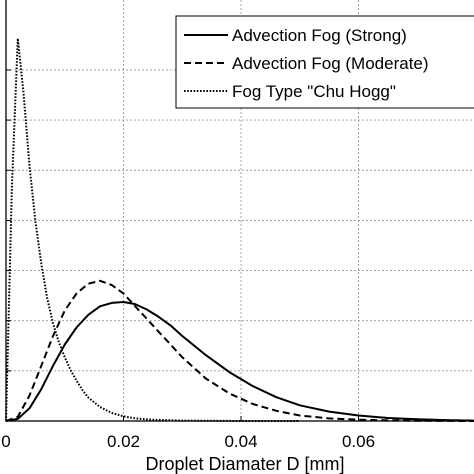 The image size is (474, 474). What do you see at coordinates (314, 91) in the screenshot?
I see `legend-label: Fog Type "Chu Hogg"` at bounding box center [314, 91].